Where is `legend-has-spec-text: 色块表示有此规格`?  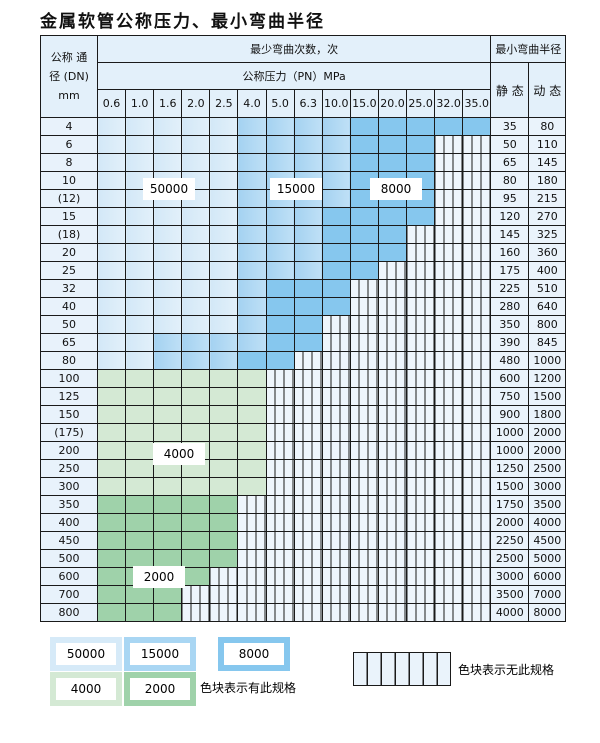 legend-has-spec-text: 色块表示有此规格 is located at coordinates (248, 688).